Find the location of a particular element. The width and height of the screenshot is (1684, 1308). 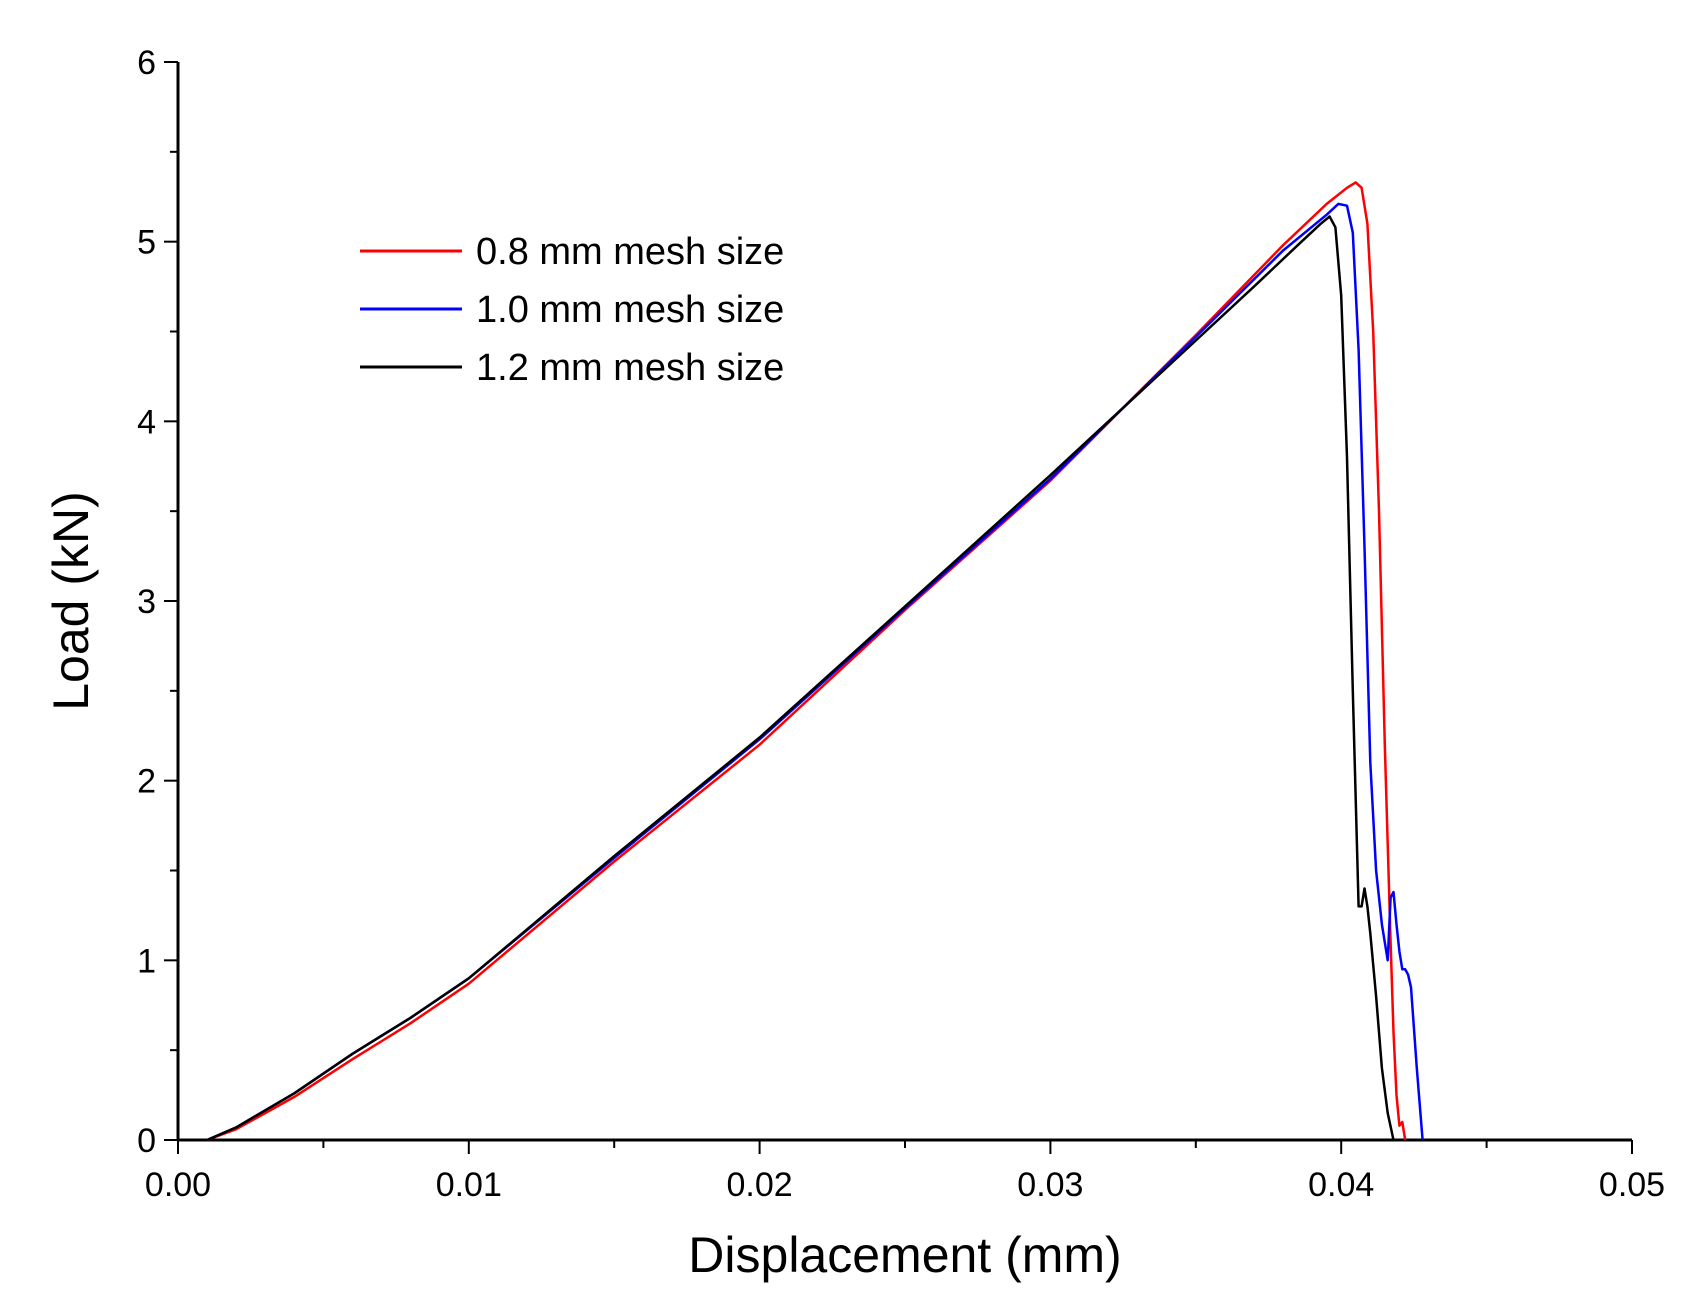

legend-label-series-2: 1.2 mm mesh size is located at coordinates (630, 368).